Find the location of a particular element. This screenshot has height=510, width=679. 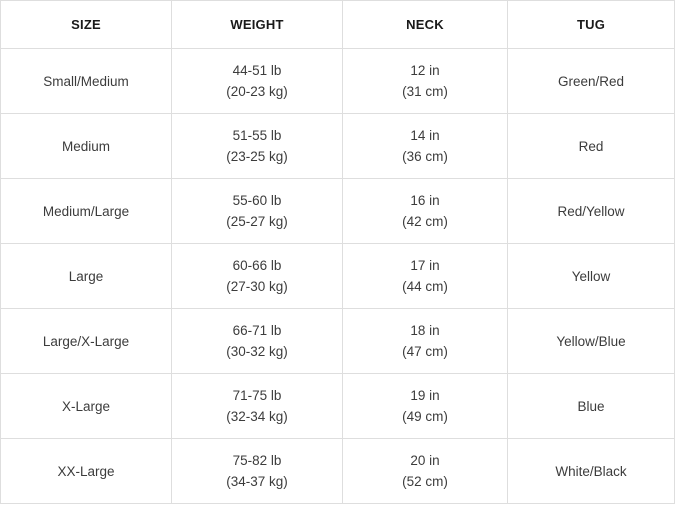

weight-lb: 66-71 lb is located at coordinates (257, 330).